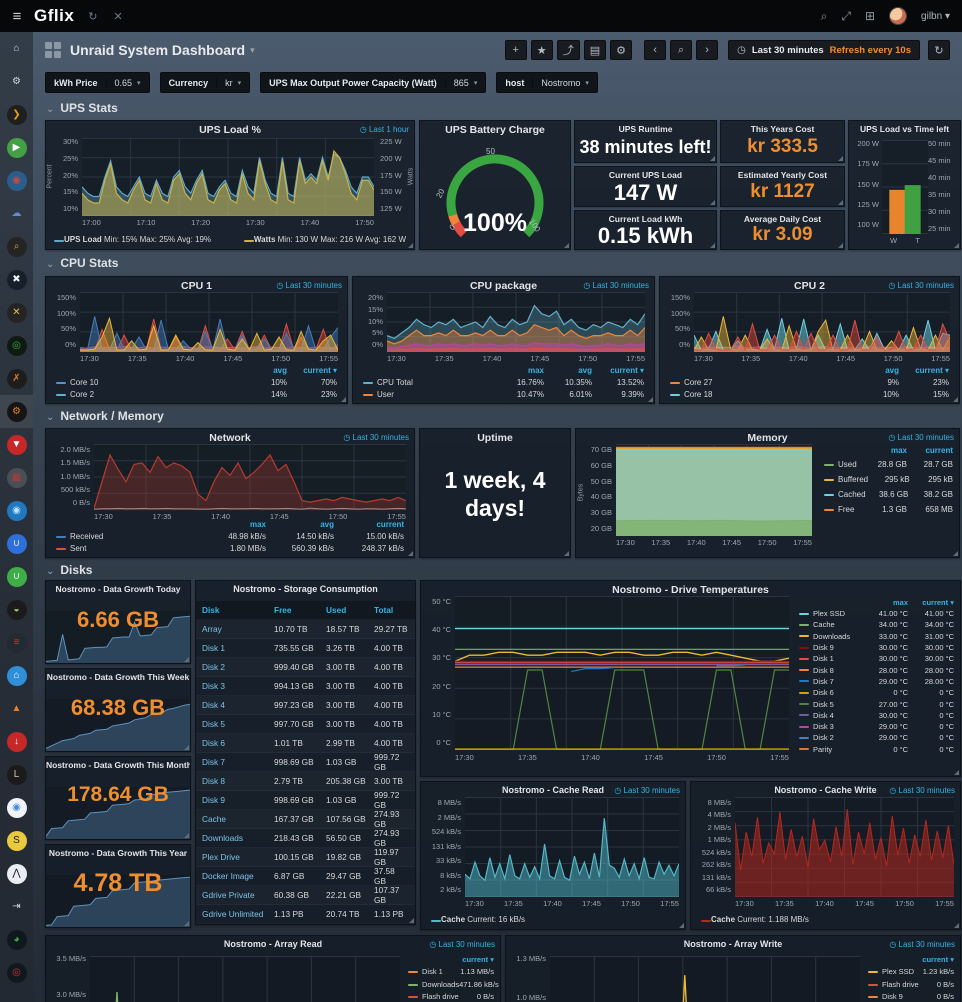 This screenshot has width=962, height=1002. What do you see at coordinates (214, 705) in the screenshot?
I see `disk-link: Disk 4` at bounding box center [214, 705].